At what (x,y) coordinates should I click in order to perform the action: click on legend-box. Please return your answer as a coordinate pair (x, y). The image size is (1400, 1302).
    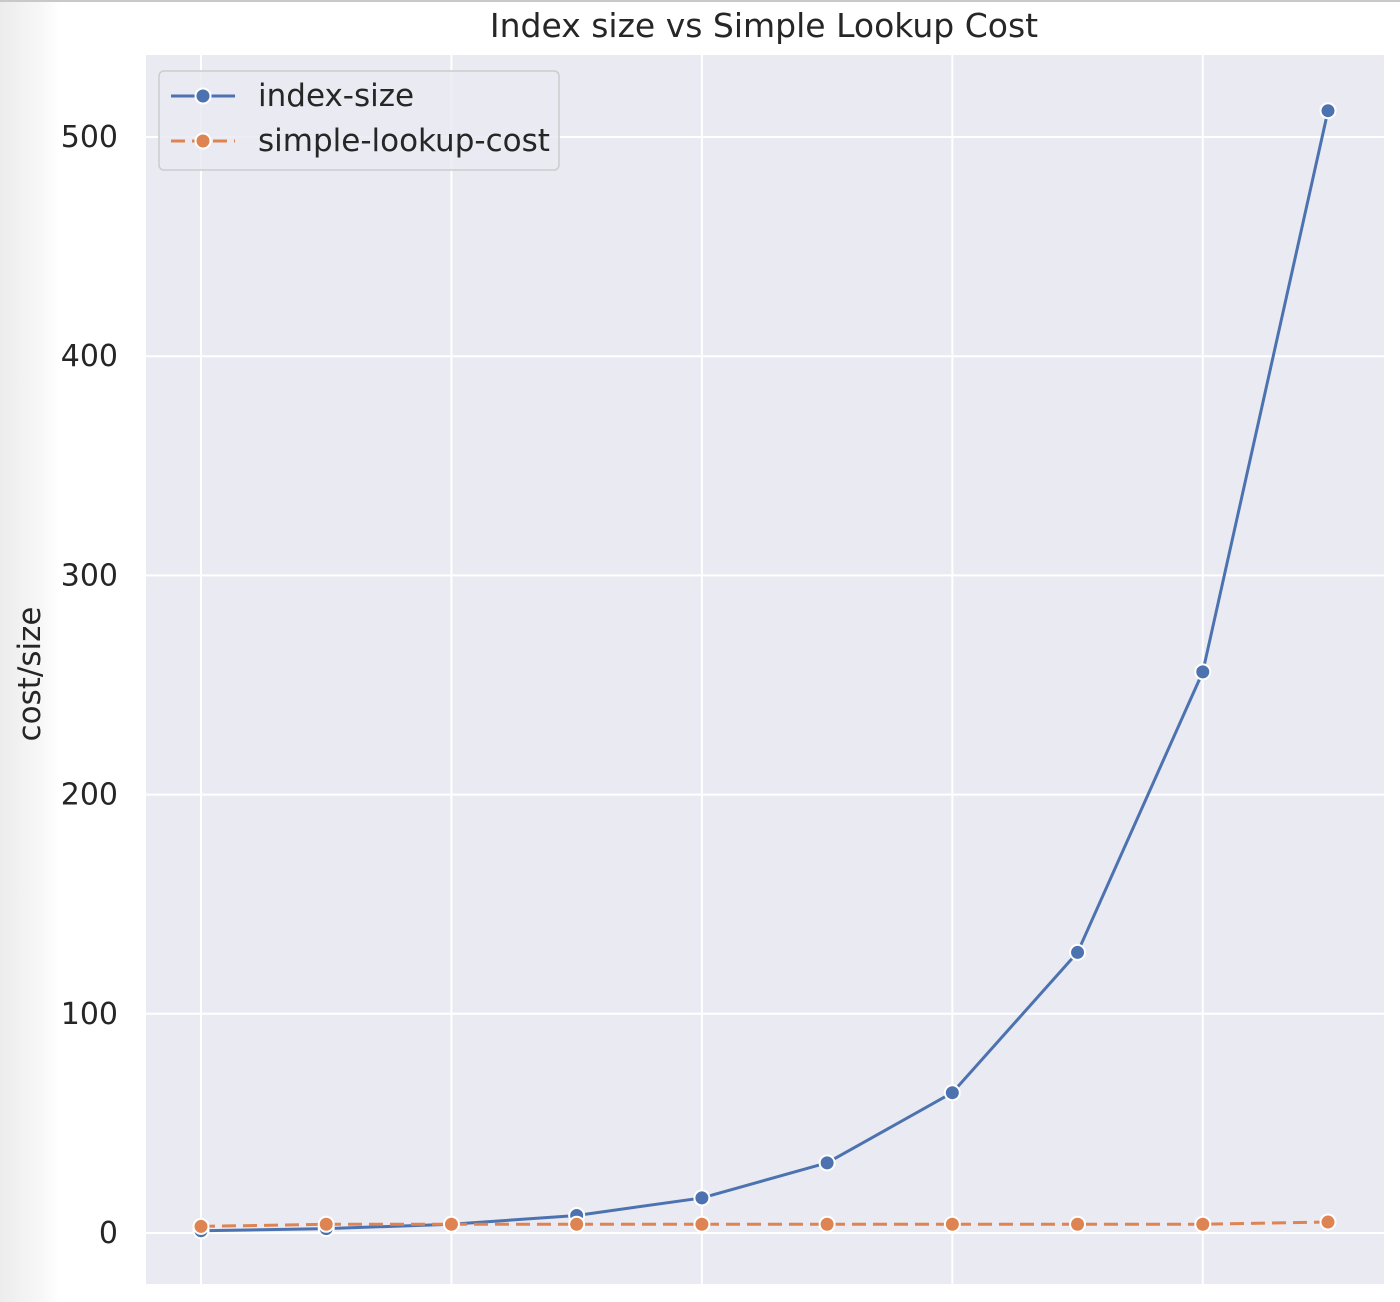
    Looking at the image, I should click on (359, 120).